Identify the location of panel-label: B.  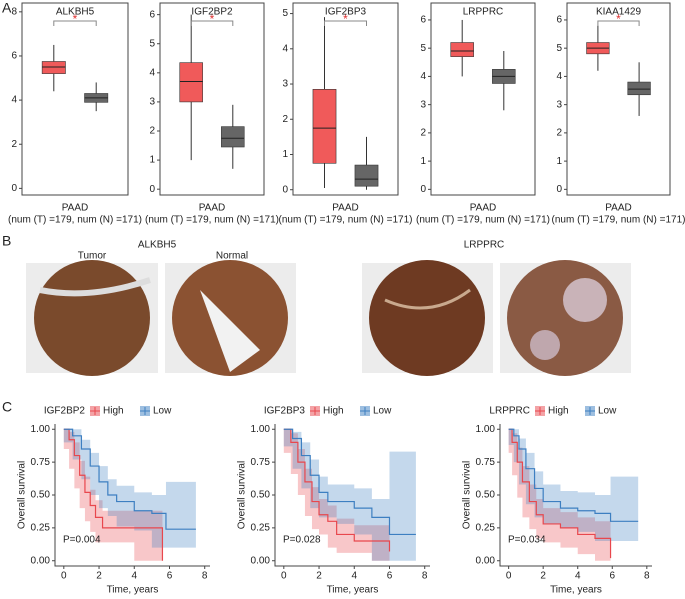
(6, 241).